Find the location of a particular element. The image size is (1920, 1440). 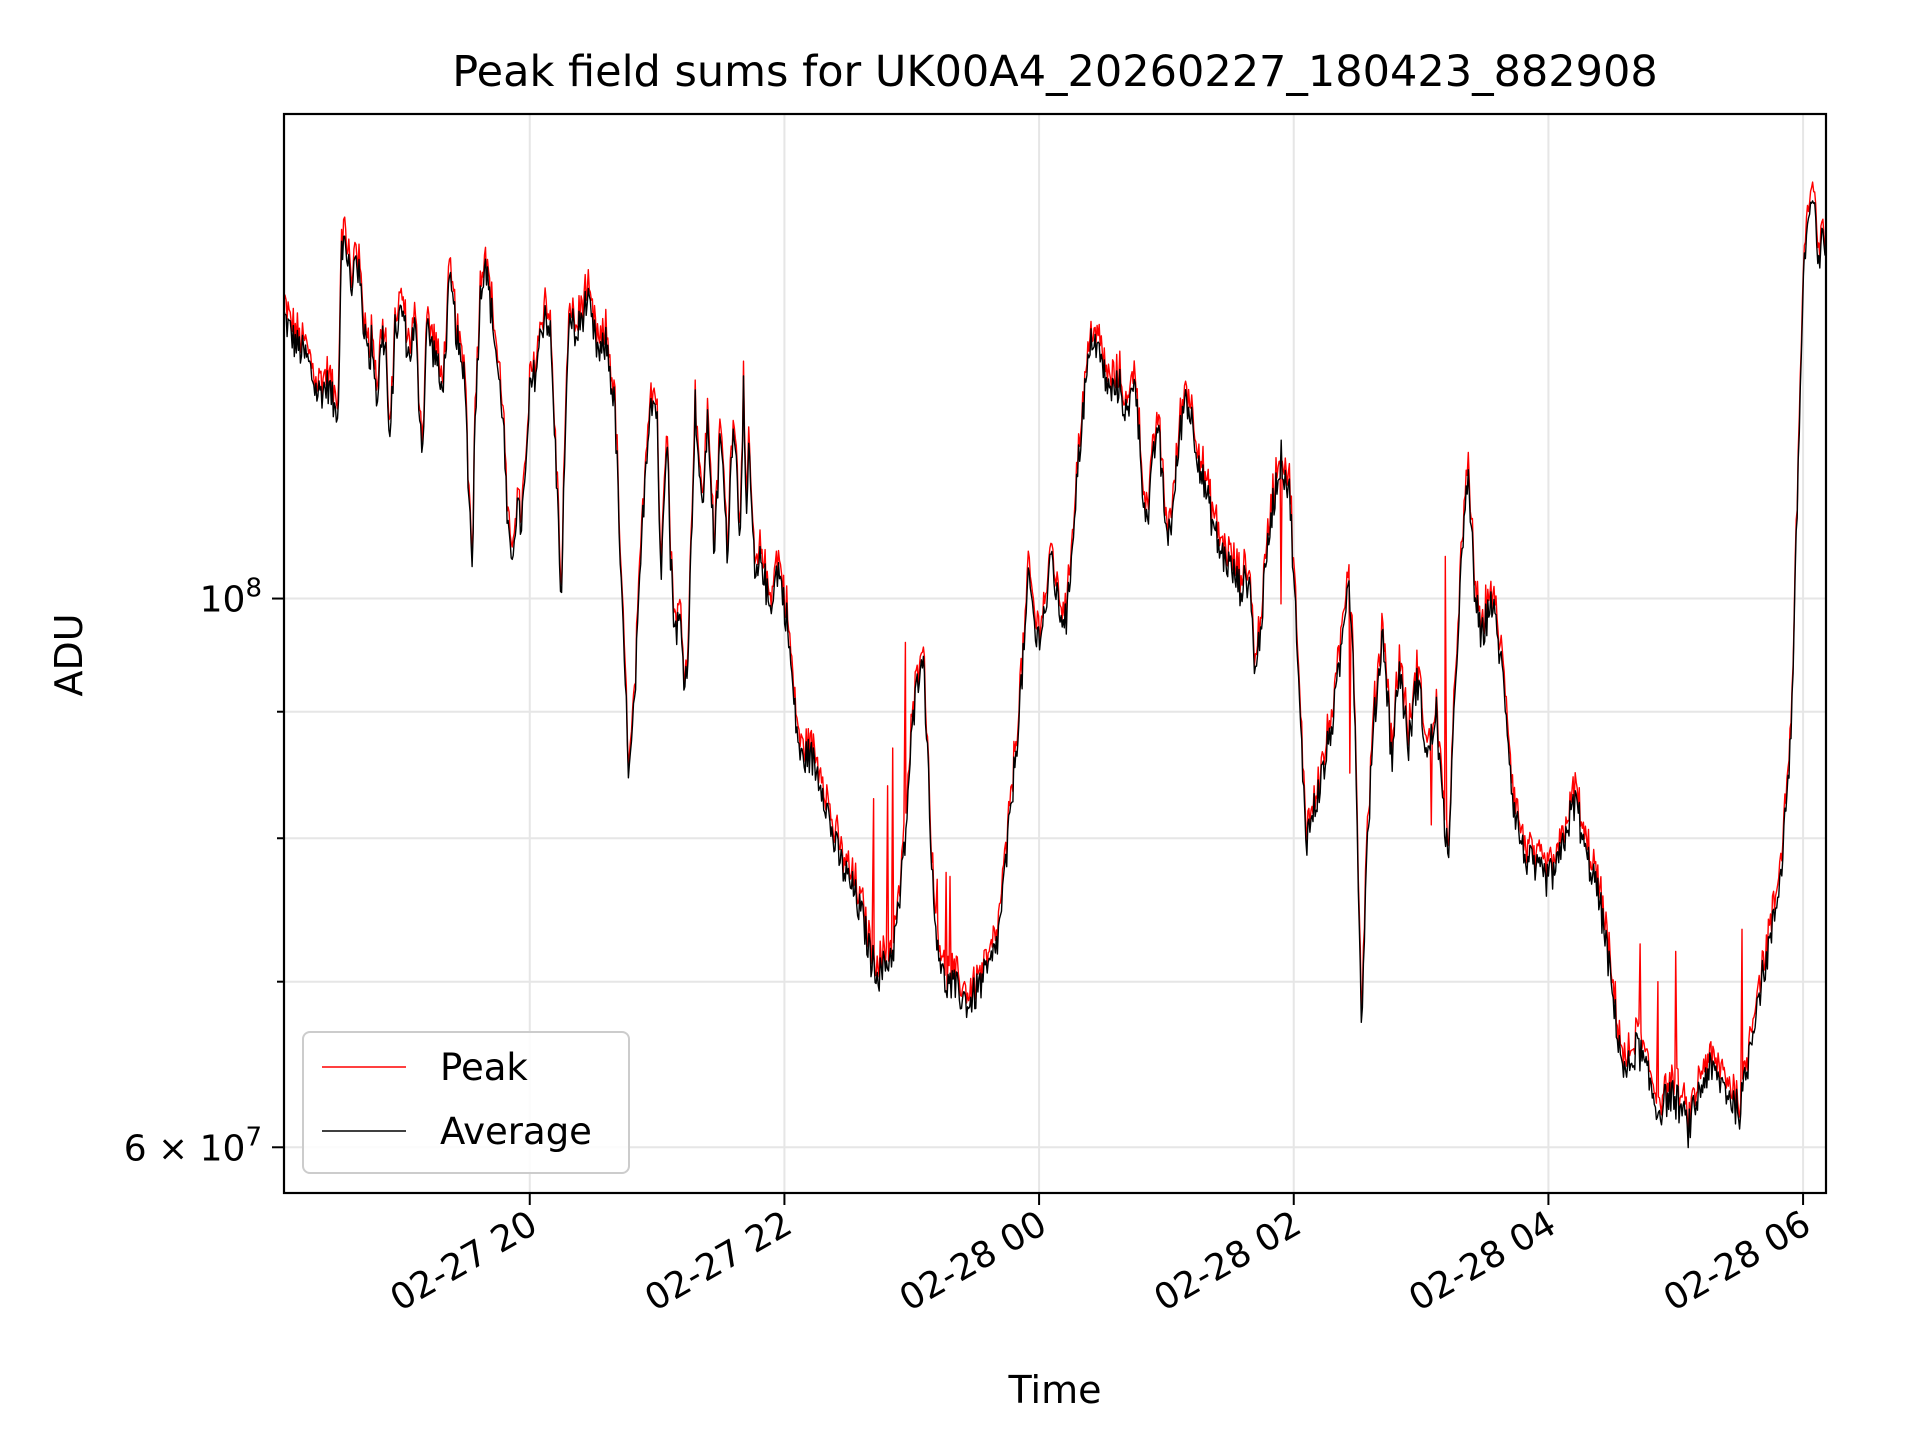

legend-peak-label: Peak is located at coordinates (484, 1067).